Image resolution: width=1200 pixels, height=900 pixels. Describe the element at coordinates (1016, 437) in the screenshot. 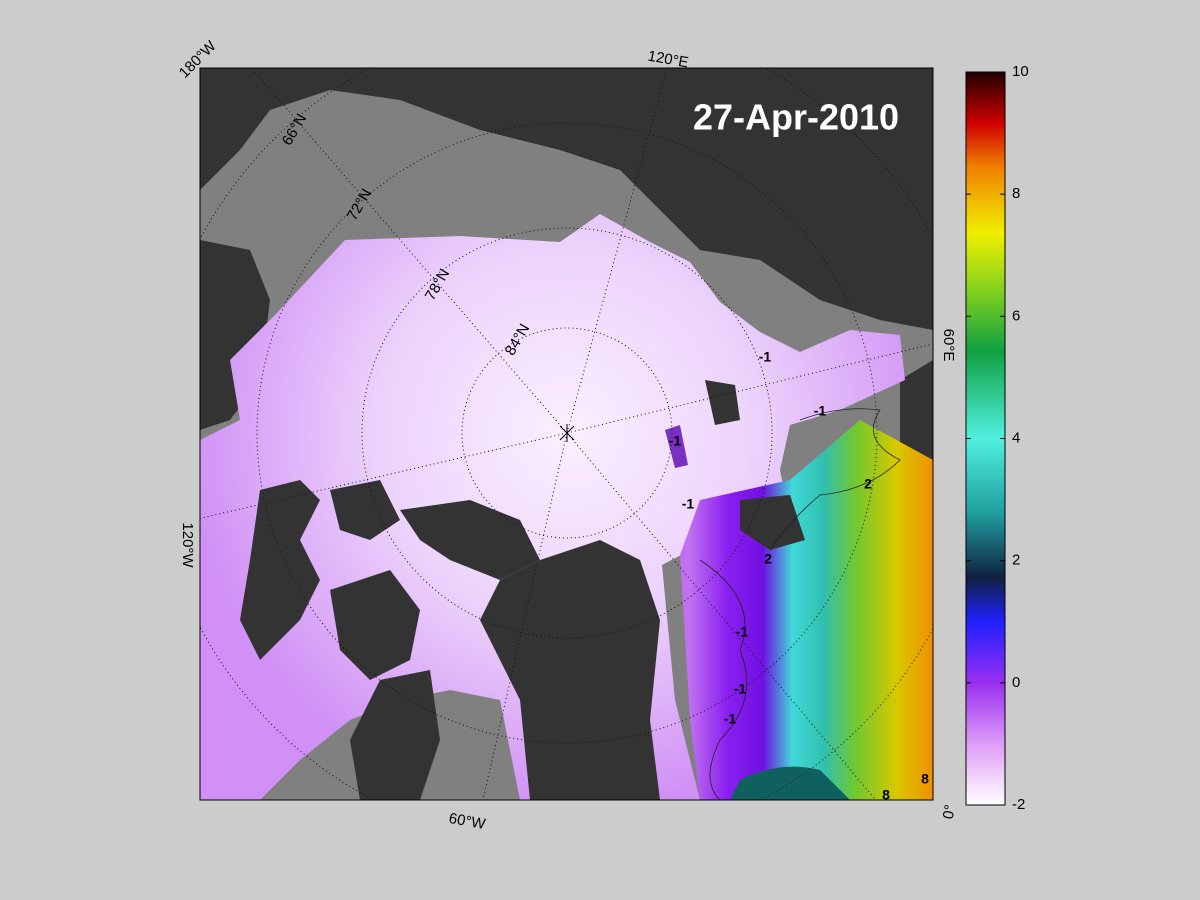

I see `colorbar-tick-label: 4` at that location.